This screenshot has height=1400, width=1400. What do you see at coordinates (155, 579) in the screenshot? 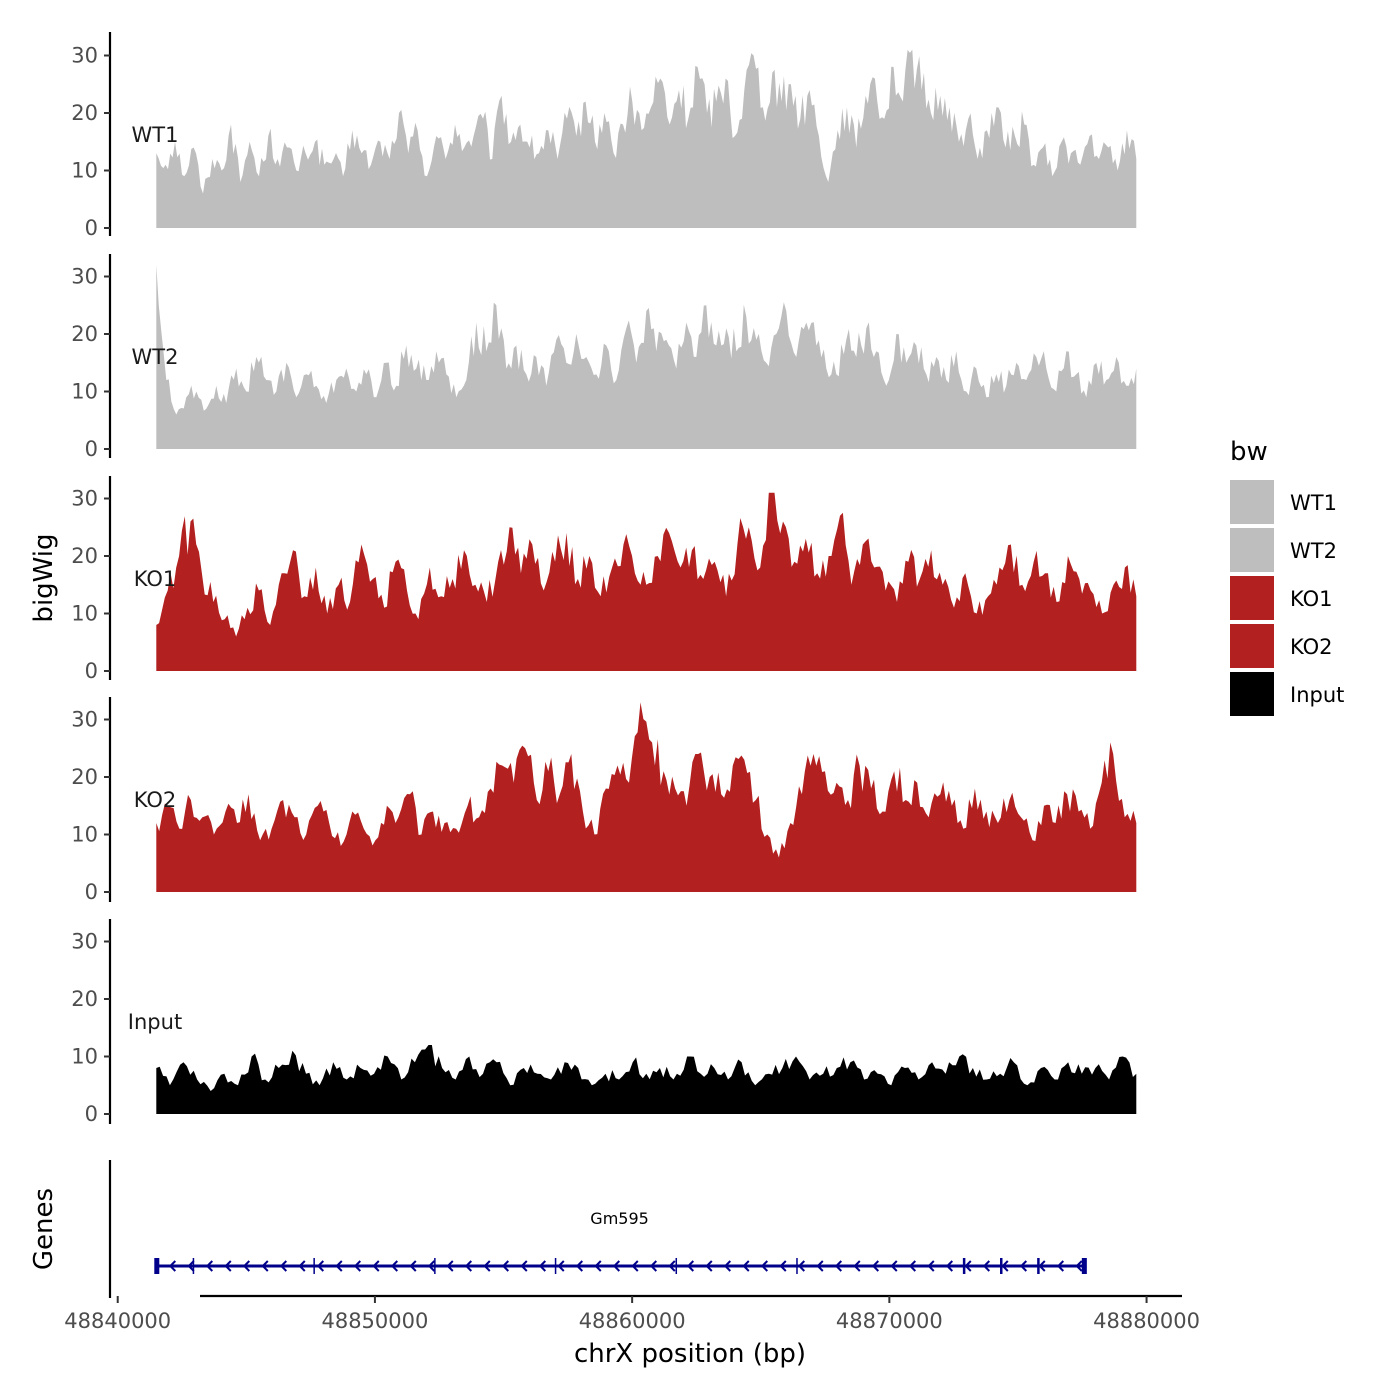
I see `track-label: KO1` at bounding box center [155, 579].